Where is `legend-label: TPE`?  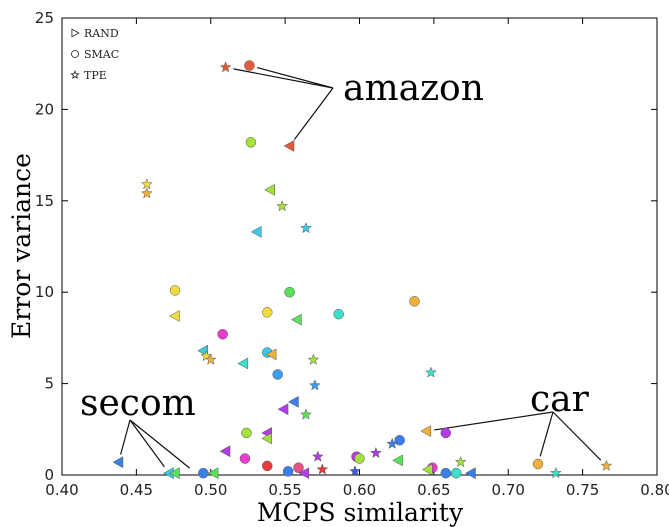
legend-label: TPE is located at coordinates (95, 75).